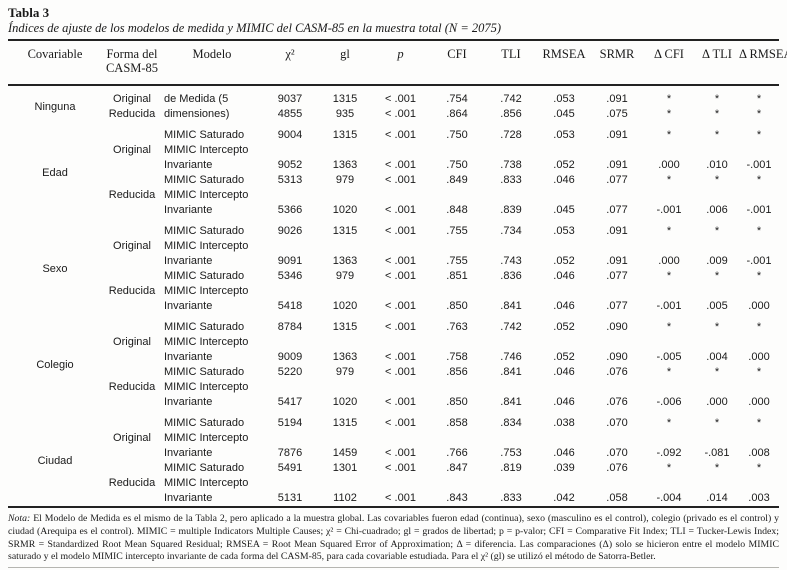  Describe the element at coordinates (196, 99) in the screenshot. I see `modelo-cell: de Medida (5` at that location.